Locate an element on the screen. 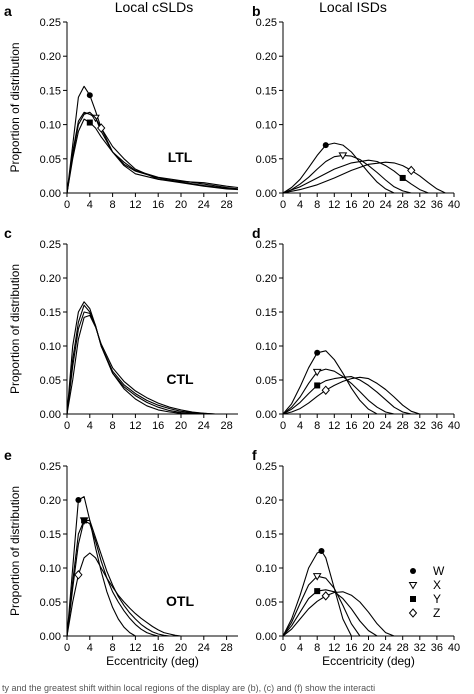 The height and width of the screenshot is (694, 474). series-marker-x is located at coordinates (343, 156).